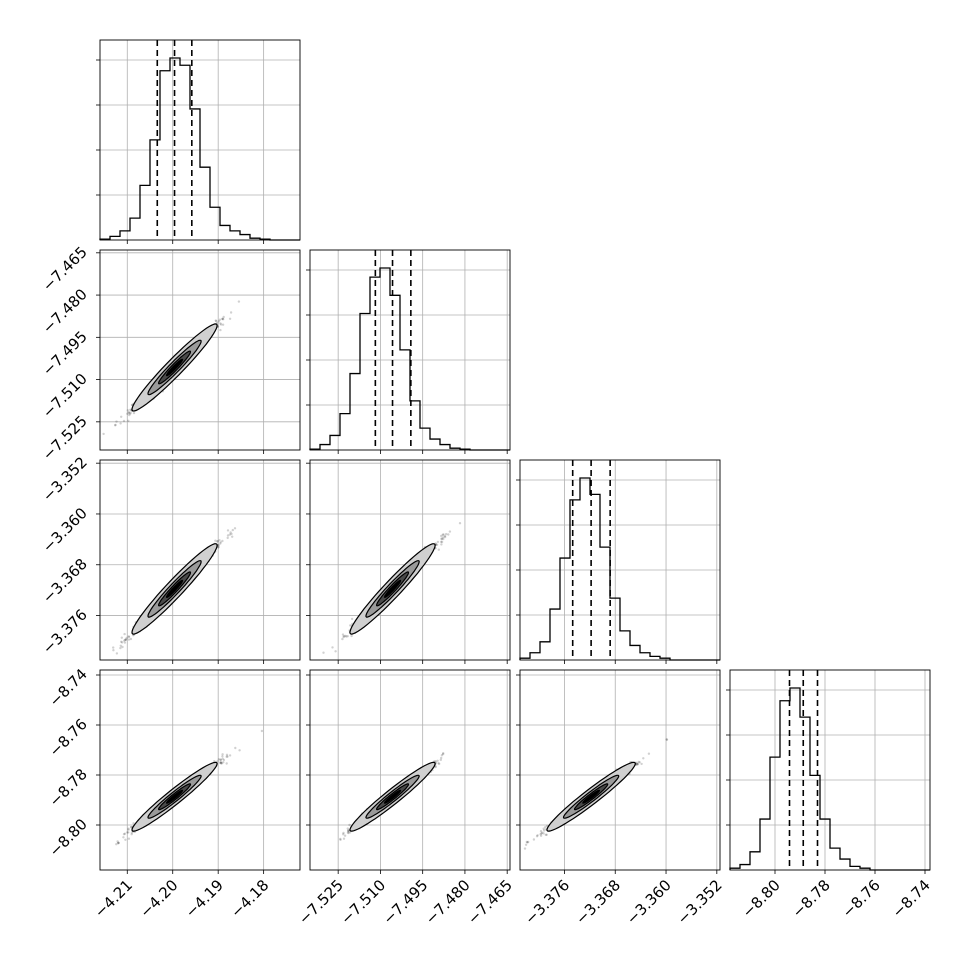 This screenshot has height=970, width=970. What do you see at coordinates (65, 632) in the screenshot?
I see `y-tick-label: −3.376` at bounding box center [65, 632].